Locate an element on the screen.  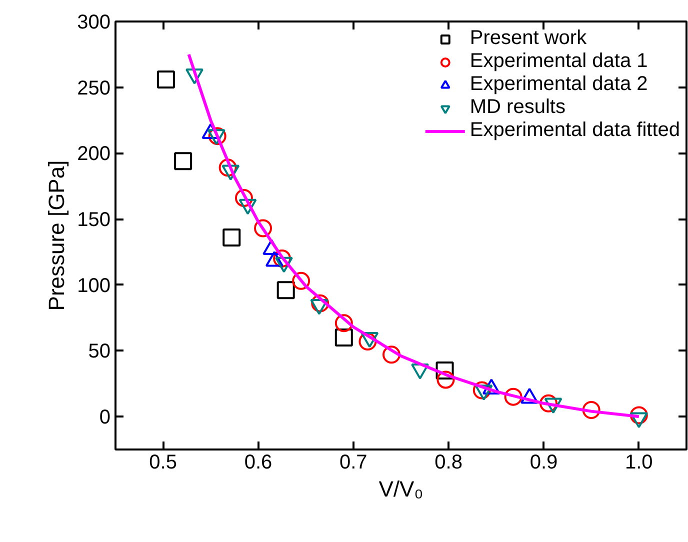
y-tick-label: 300 is located at coordinates (94, 23).